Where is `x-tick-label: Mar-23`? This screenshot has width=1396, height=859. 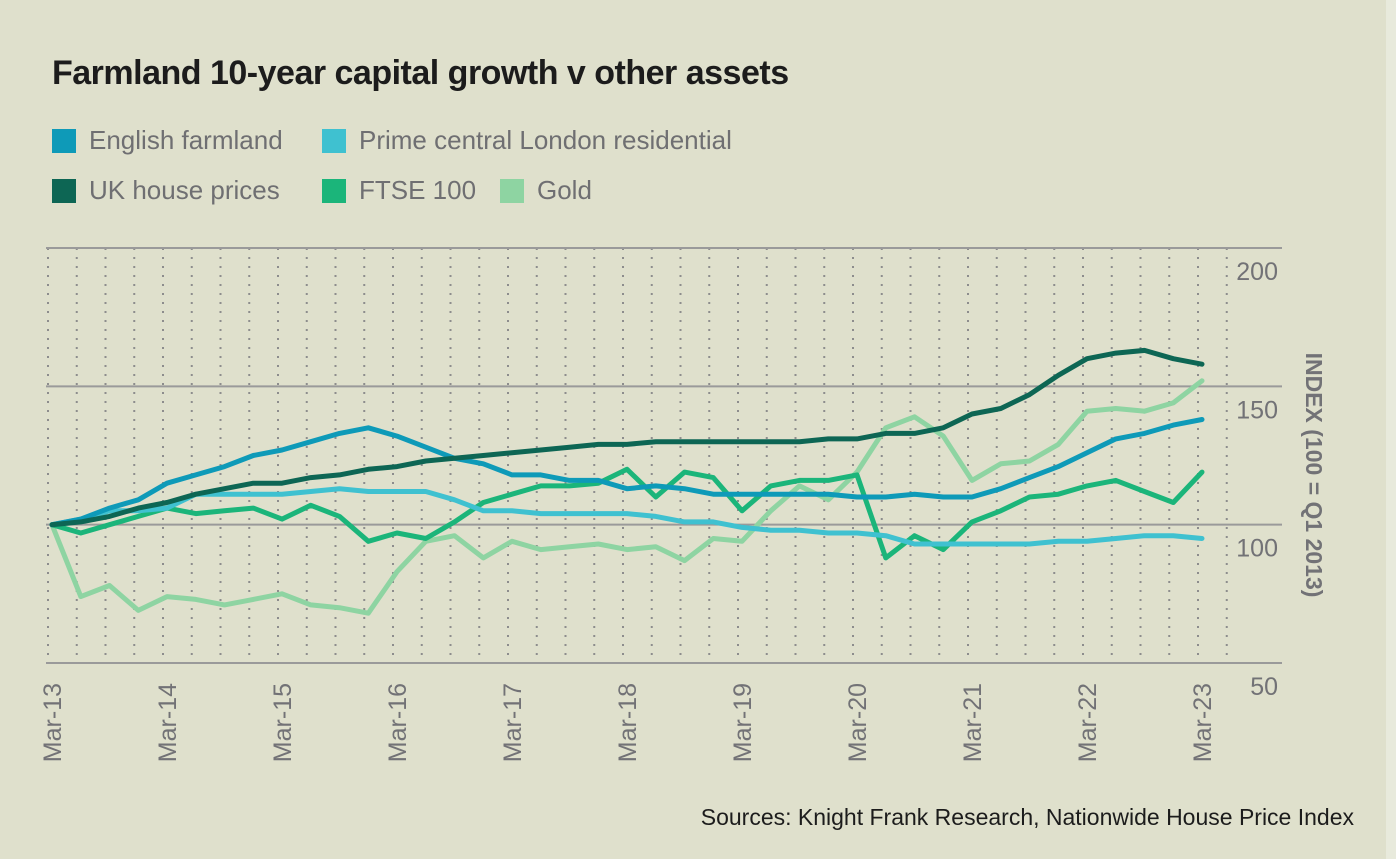 x-tick-label: Mar-23 is located at coordinates (1203, 722).